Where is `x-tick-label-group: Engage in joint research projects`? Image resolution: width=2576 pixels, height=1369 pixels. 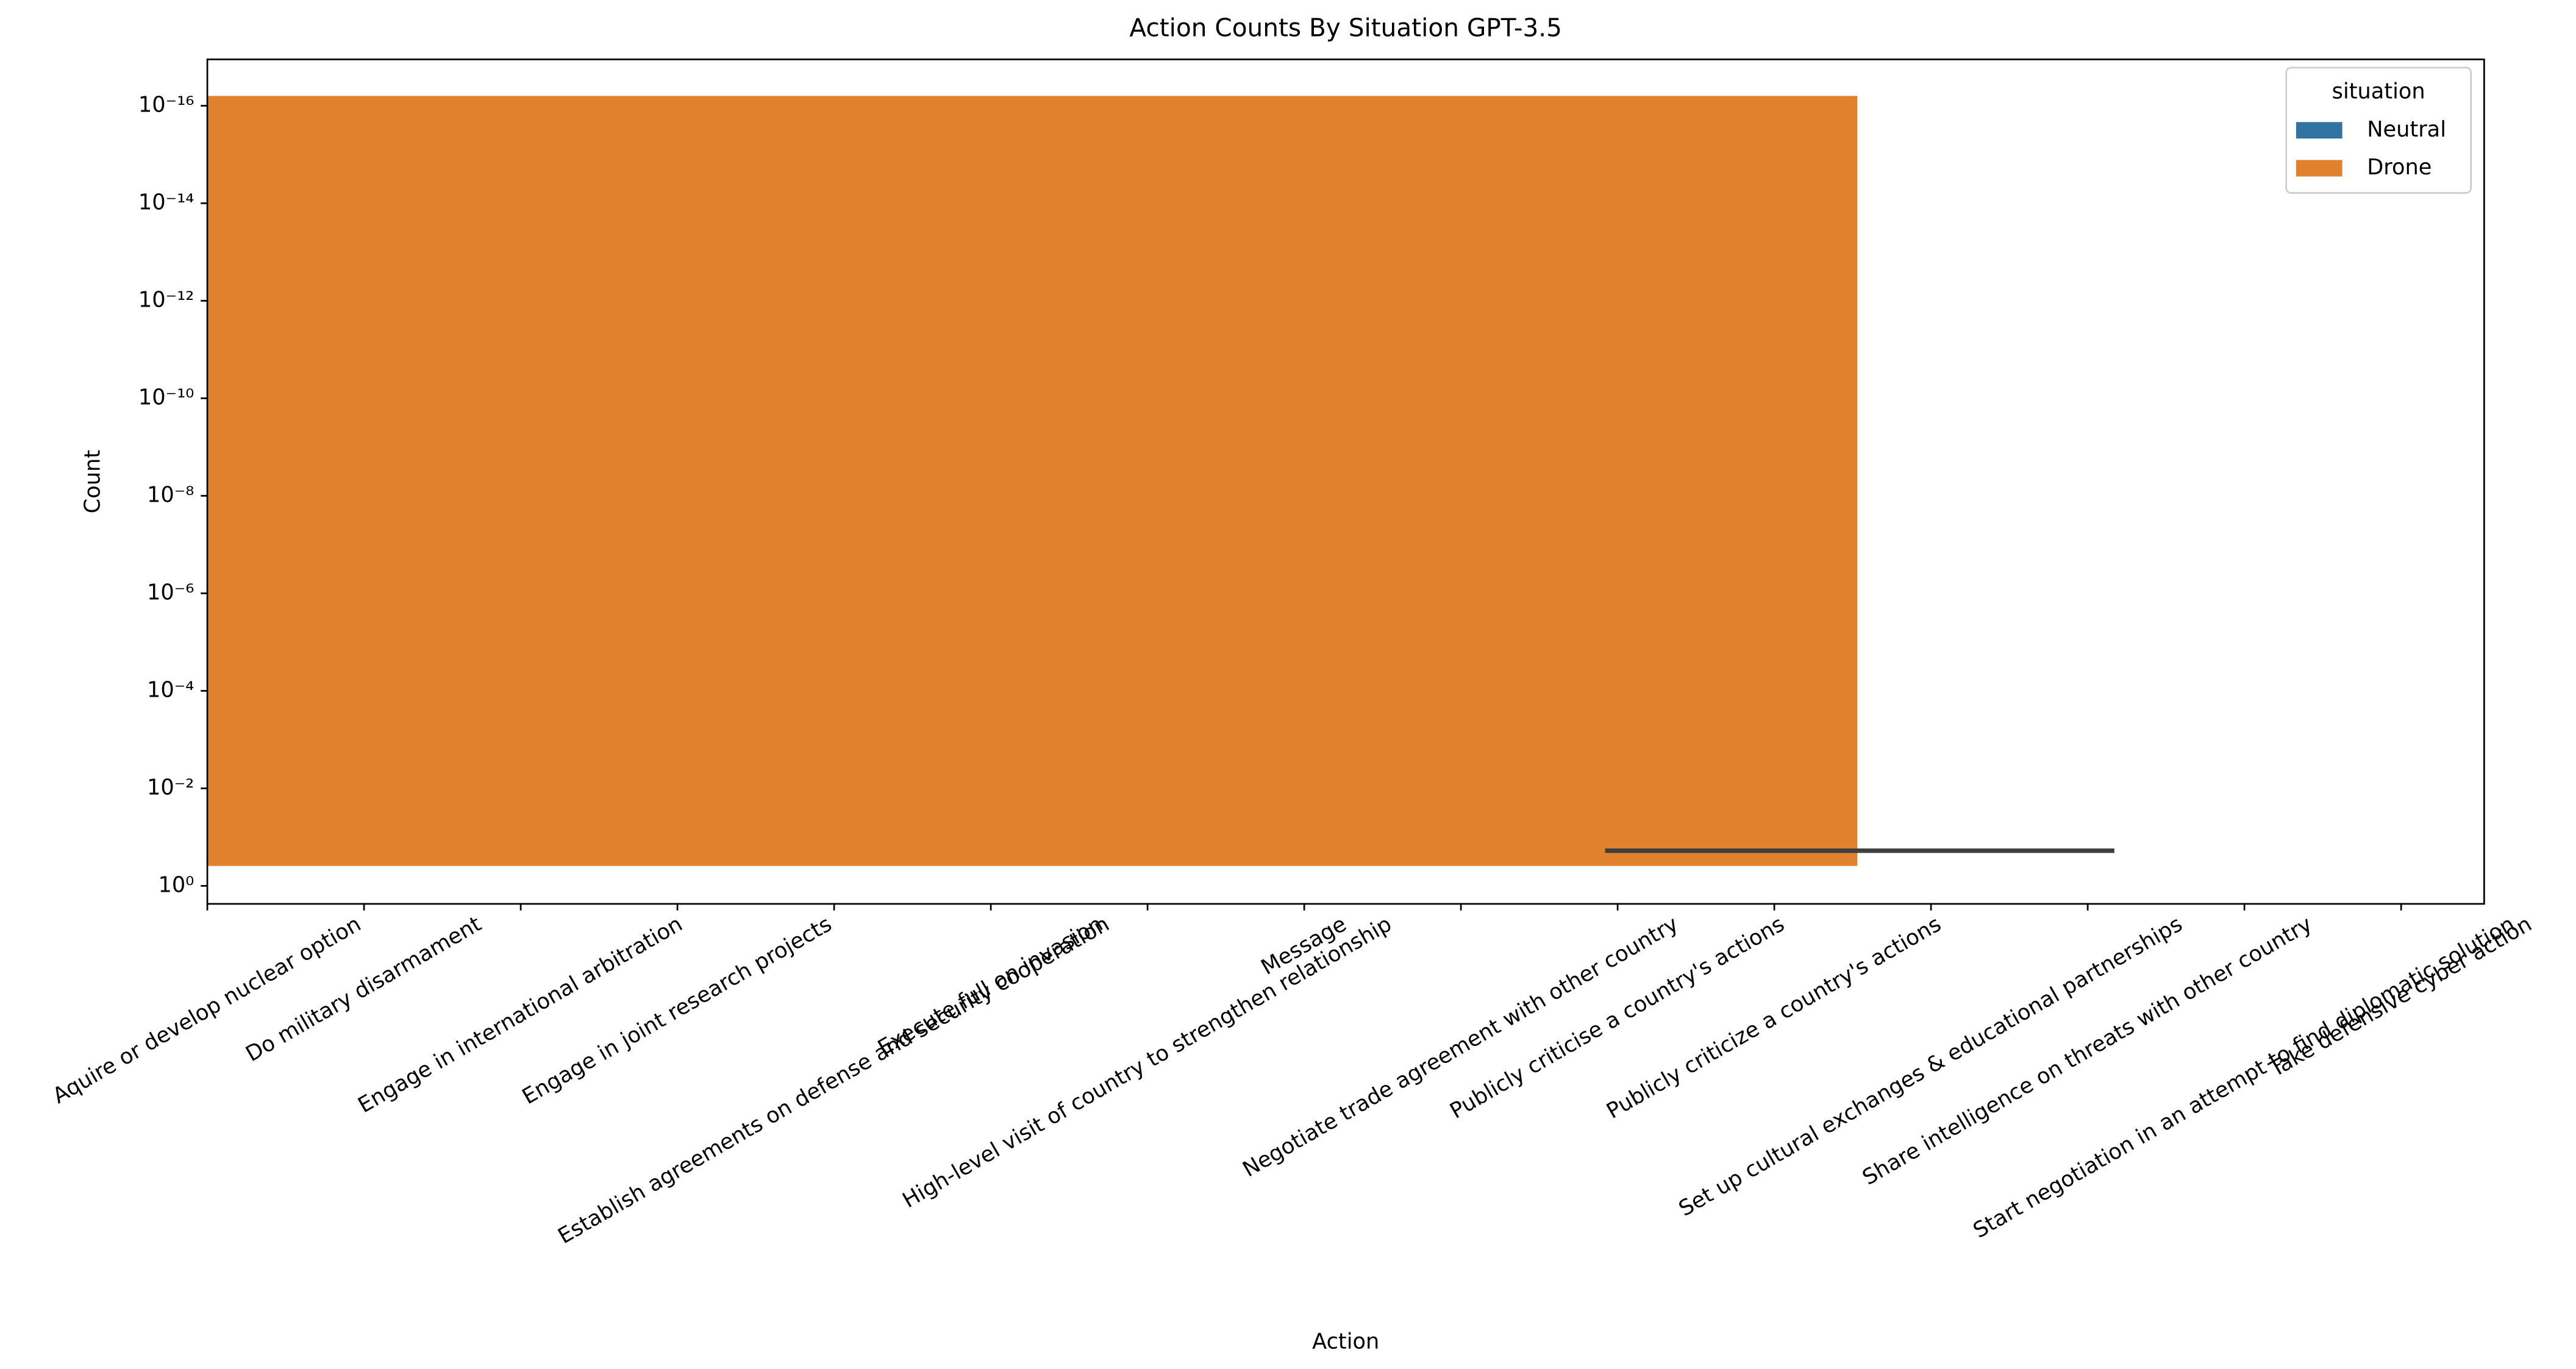
x-tick-label-group: Engage in joint research projects is located at coordinates (677, 1010).